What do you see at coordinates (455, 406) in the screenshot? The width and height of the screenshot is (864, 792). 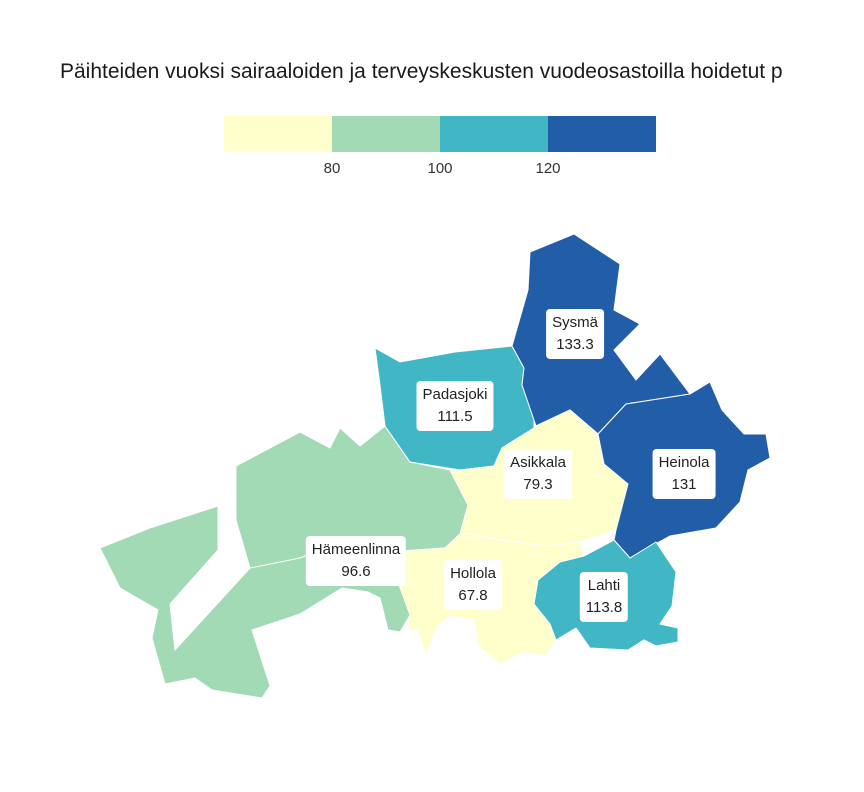 I see `label-padasjoki: Padasjoki 111.5` at bounding box center [455, 406].